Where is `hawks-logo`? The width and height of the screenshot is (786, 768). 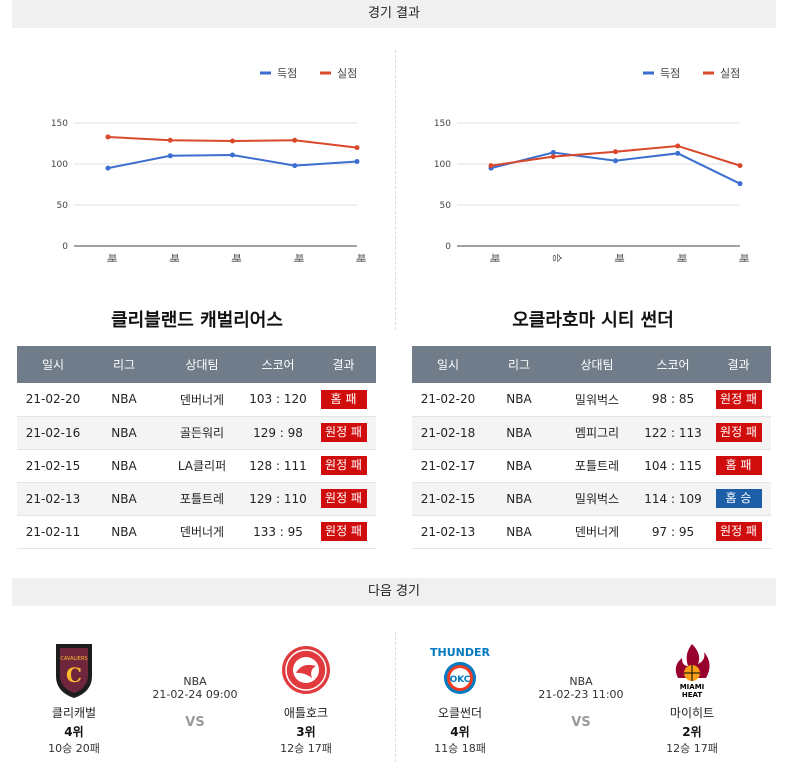
hawks-logo is located at coordinates (306, 670).